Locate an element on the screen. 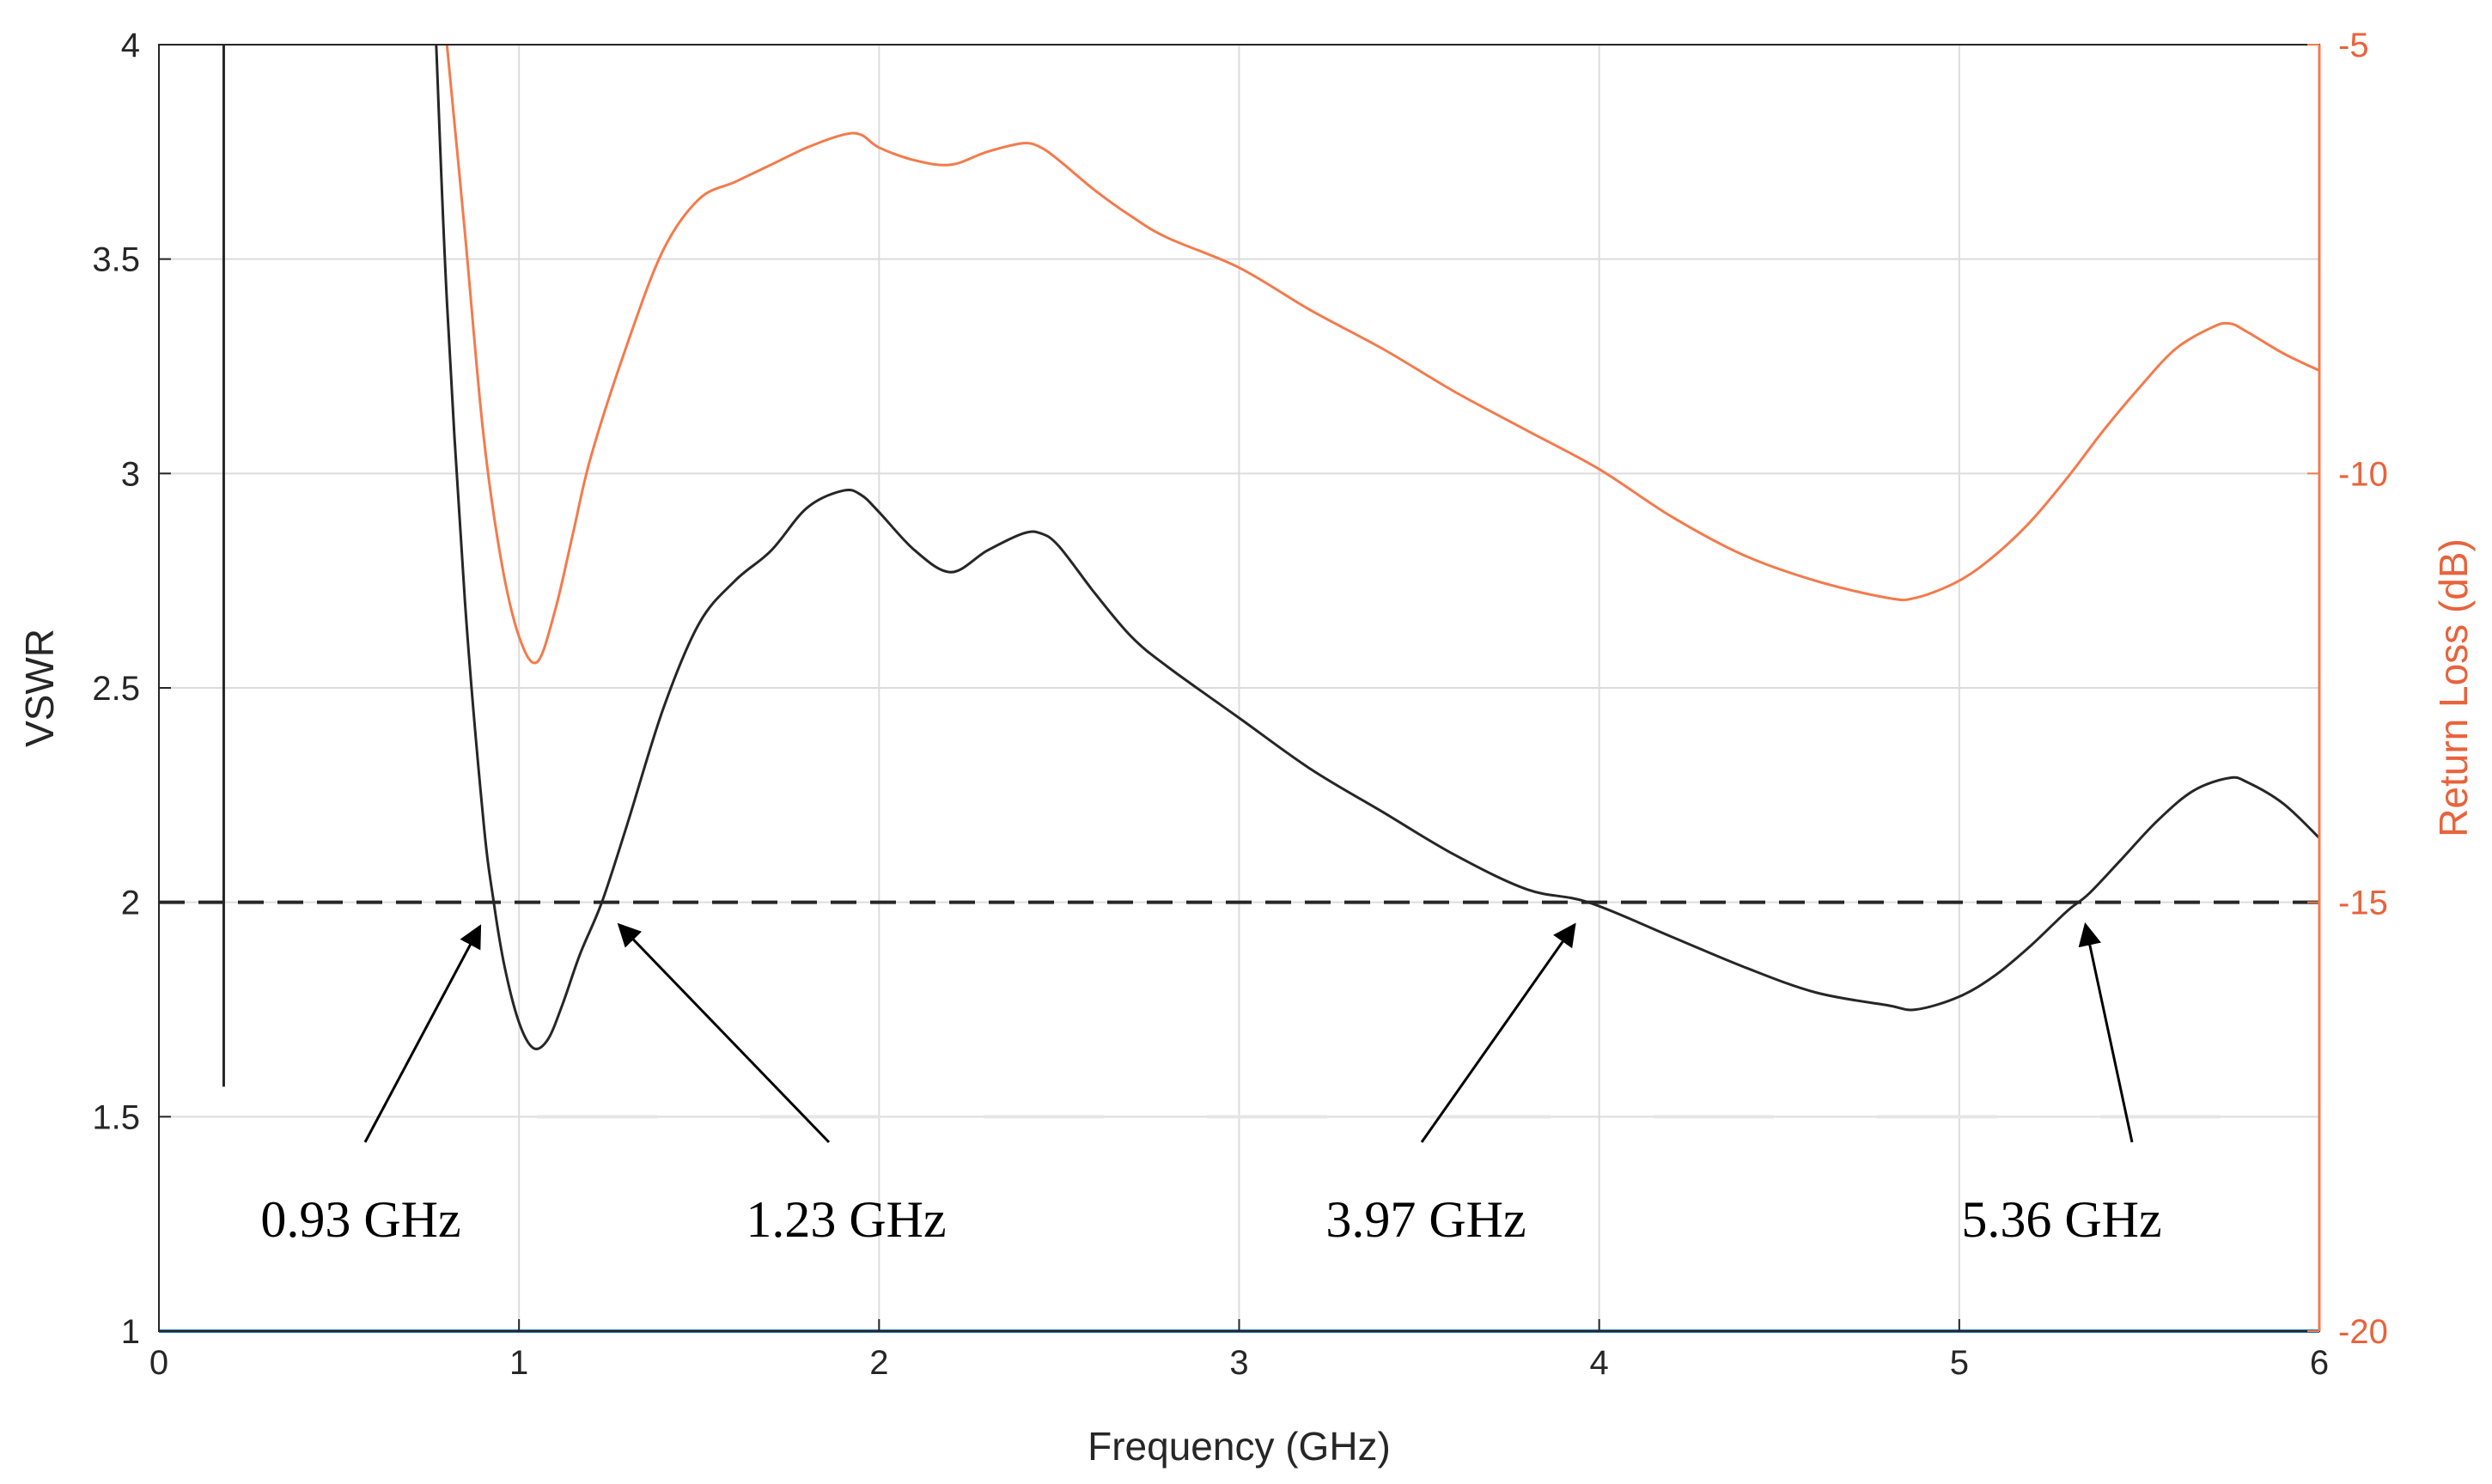 The height and width of the screenshot is (1484, 2492). x-tick-label: 0 is located at coordinates (158, 1363).